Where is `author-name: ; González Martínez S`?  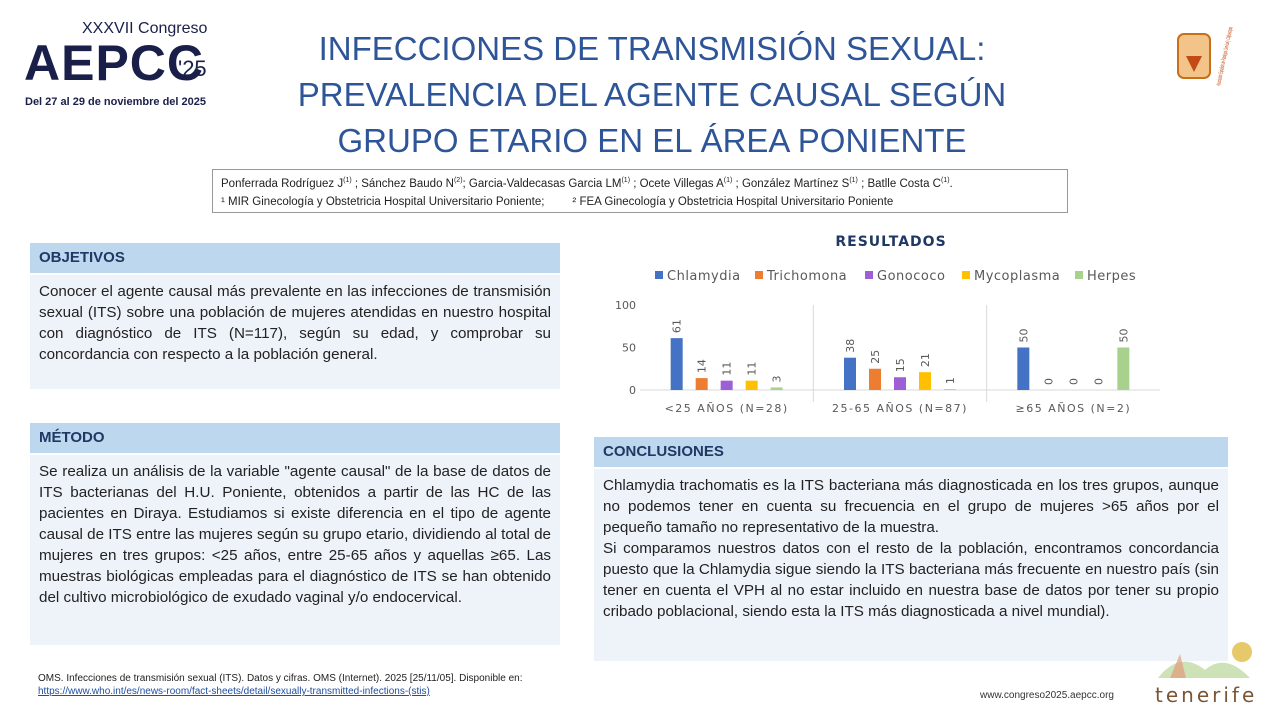
author-name: ; González Martínez S is located at coordinates (791, 183).